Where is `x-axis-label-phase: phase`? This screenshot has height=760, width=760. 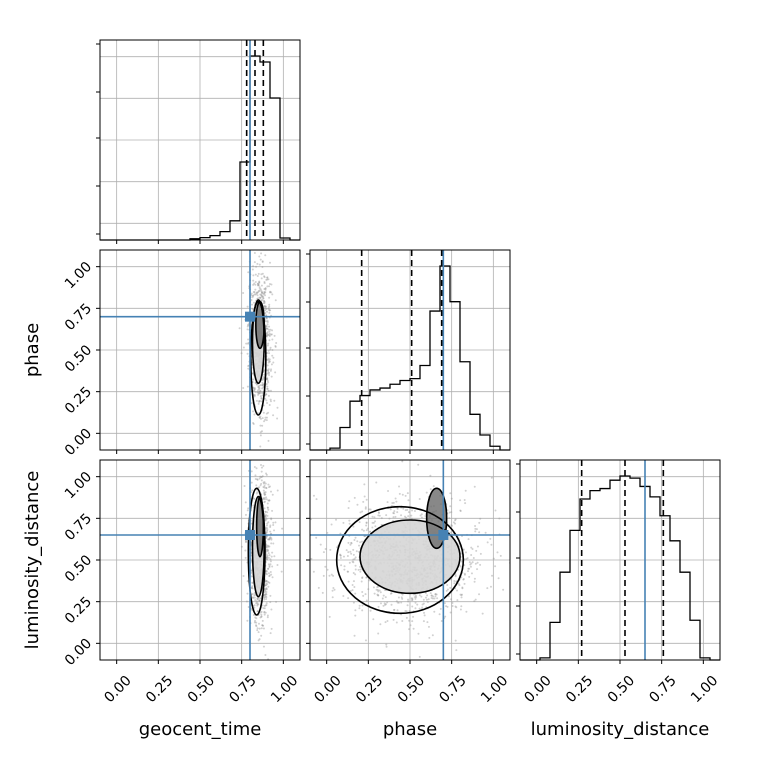 x-axis-label-phase: phase is located at coordinates (410, 729).